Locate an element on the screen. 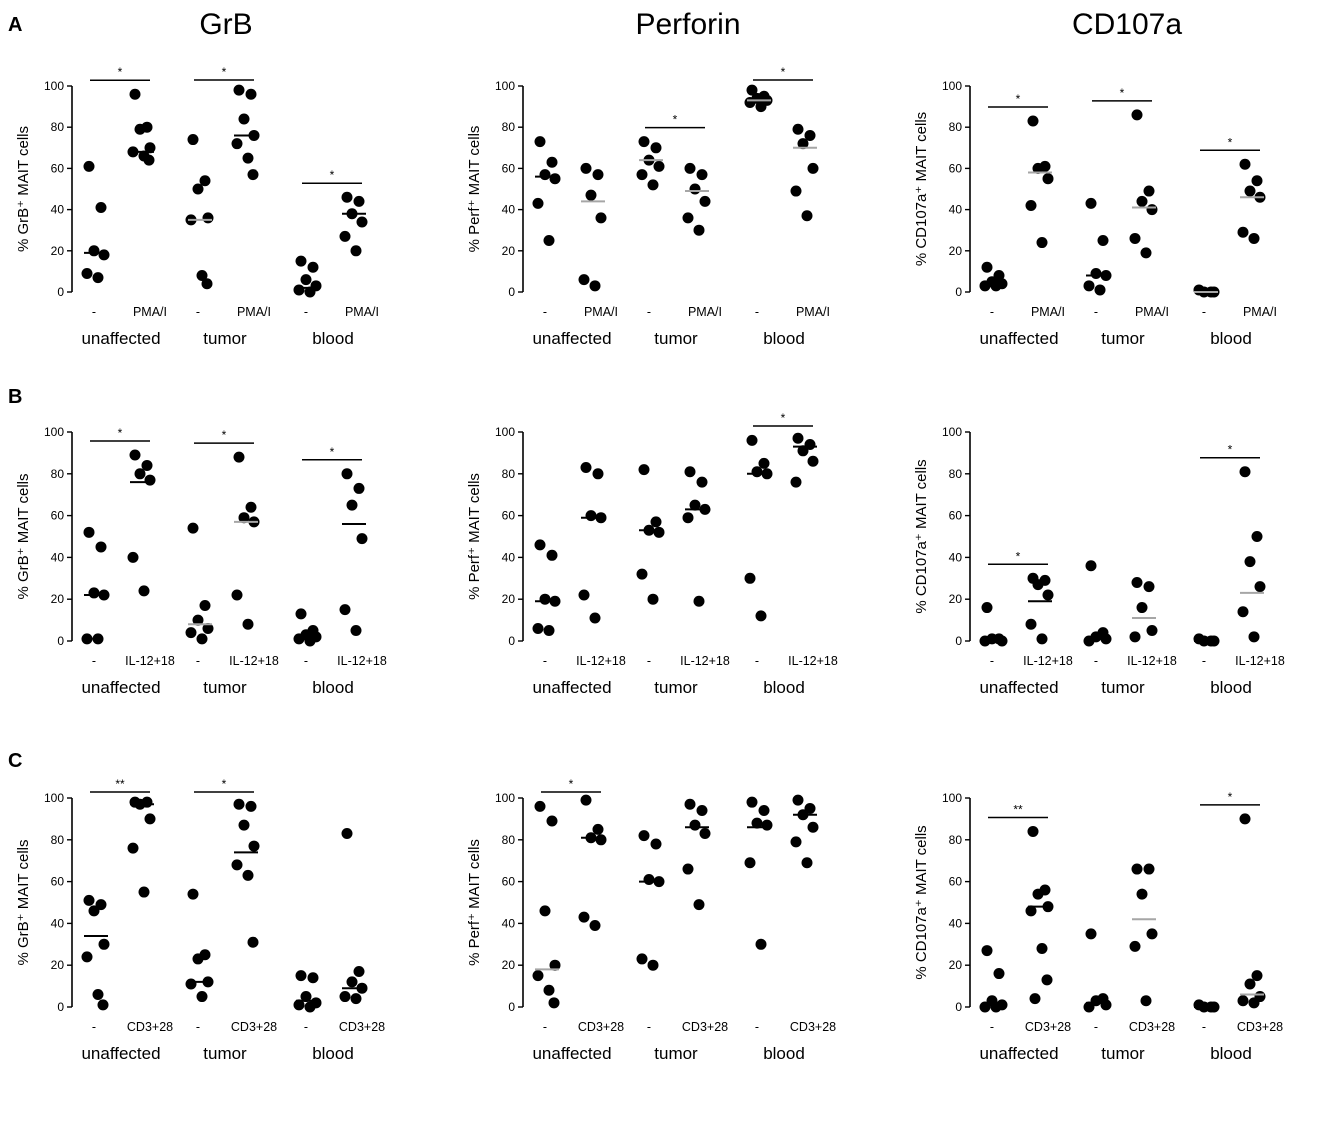 The width and height of the screenshot is (1324, 1143). y-tick-label: 0 is located at coordinates (60, 1007).